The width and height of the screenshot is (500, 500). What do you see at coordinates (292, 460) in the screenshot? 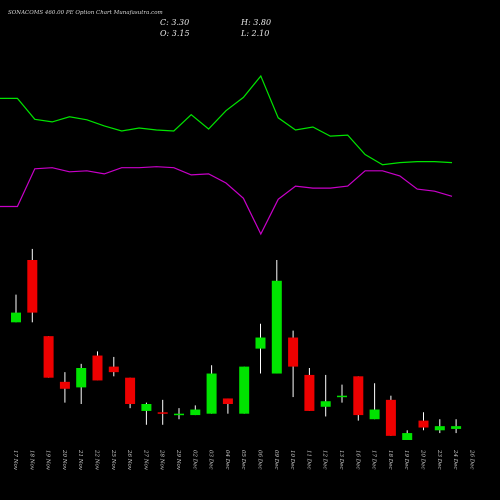
I see `x-tick-label: 10 Dec` at bounding box center [292, 460].